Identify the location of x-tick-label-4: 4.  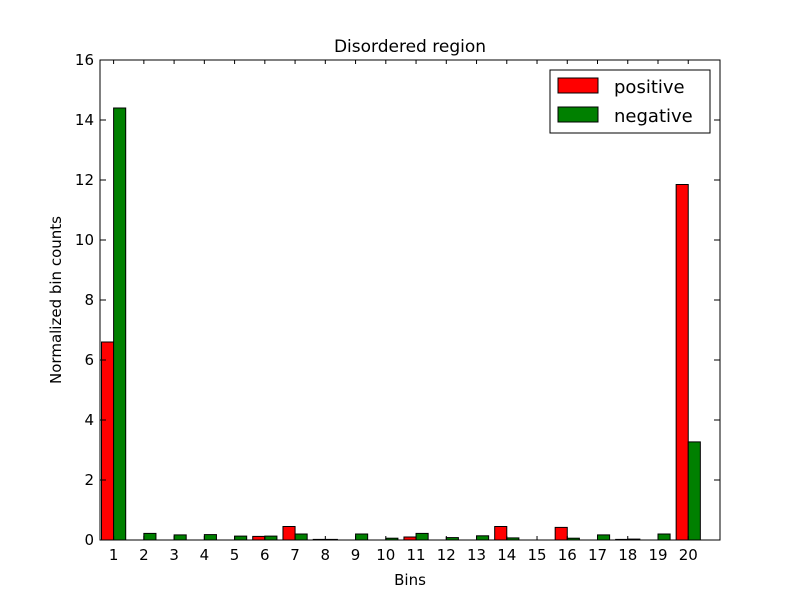
(205, 555).